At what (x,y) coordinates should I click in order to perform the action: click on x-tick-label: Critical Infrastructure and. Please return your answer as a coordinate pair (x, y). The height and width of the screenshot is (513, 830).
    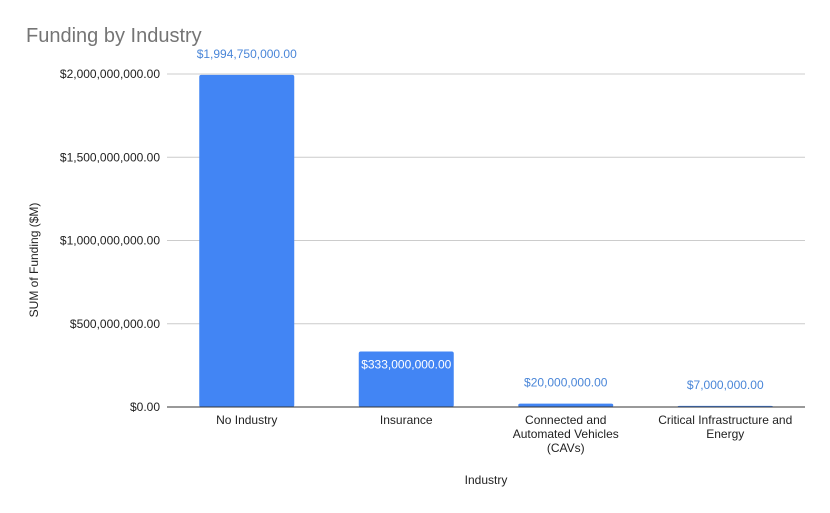
    Looking at the image, I should click on (725, 420).